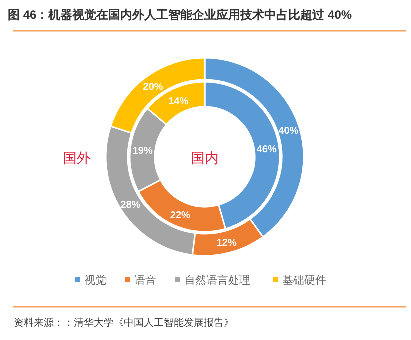 This screenshot has width=411, height=340. I want to click on slice-label: 国外, so click(77, 158).